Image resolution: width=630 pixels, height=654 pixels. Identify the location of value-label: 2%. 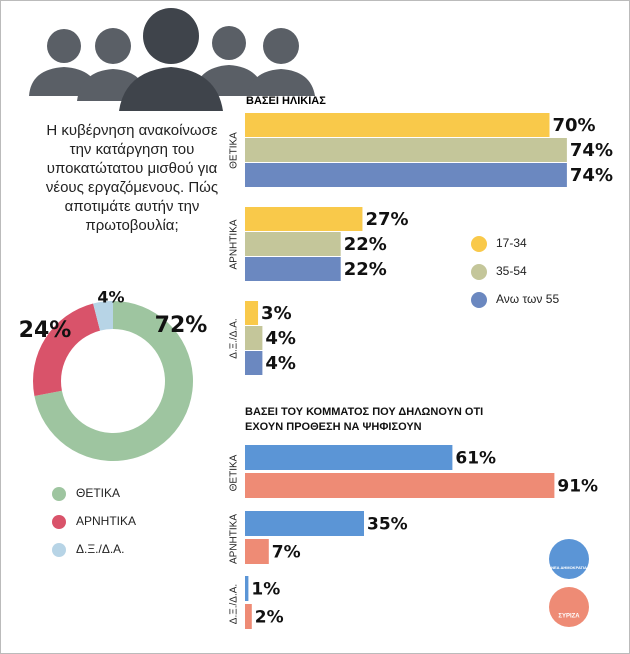
(269, 618).